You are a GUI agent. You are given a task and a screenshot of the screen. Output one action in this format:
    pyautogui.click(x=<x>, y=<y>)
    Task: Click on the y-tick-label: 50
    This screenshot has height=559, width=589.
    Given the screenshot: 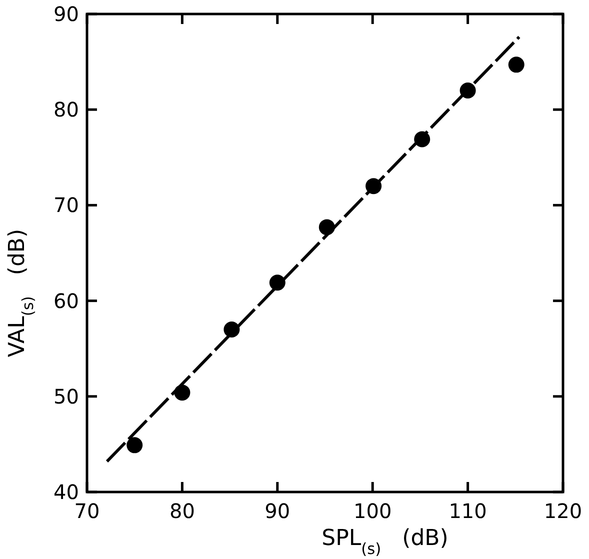 What is the action you would take?
    pyautogui.click(x=66, y=396)
    